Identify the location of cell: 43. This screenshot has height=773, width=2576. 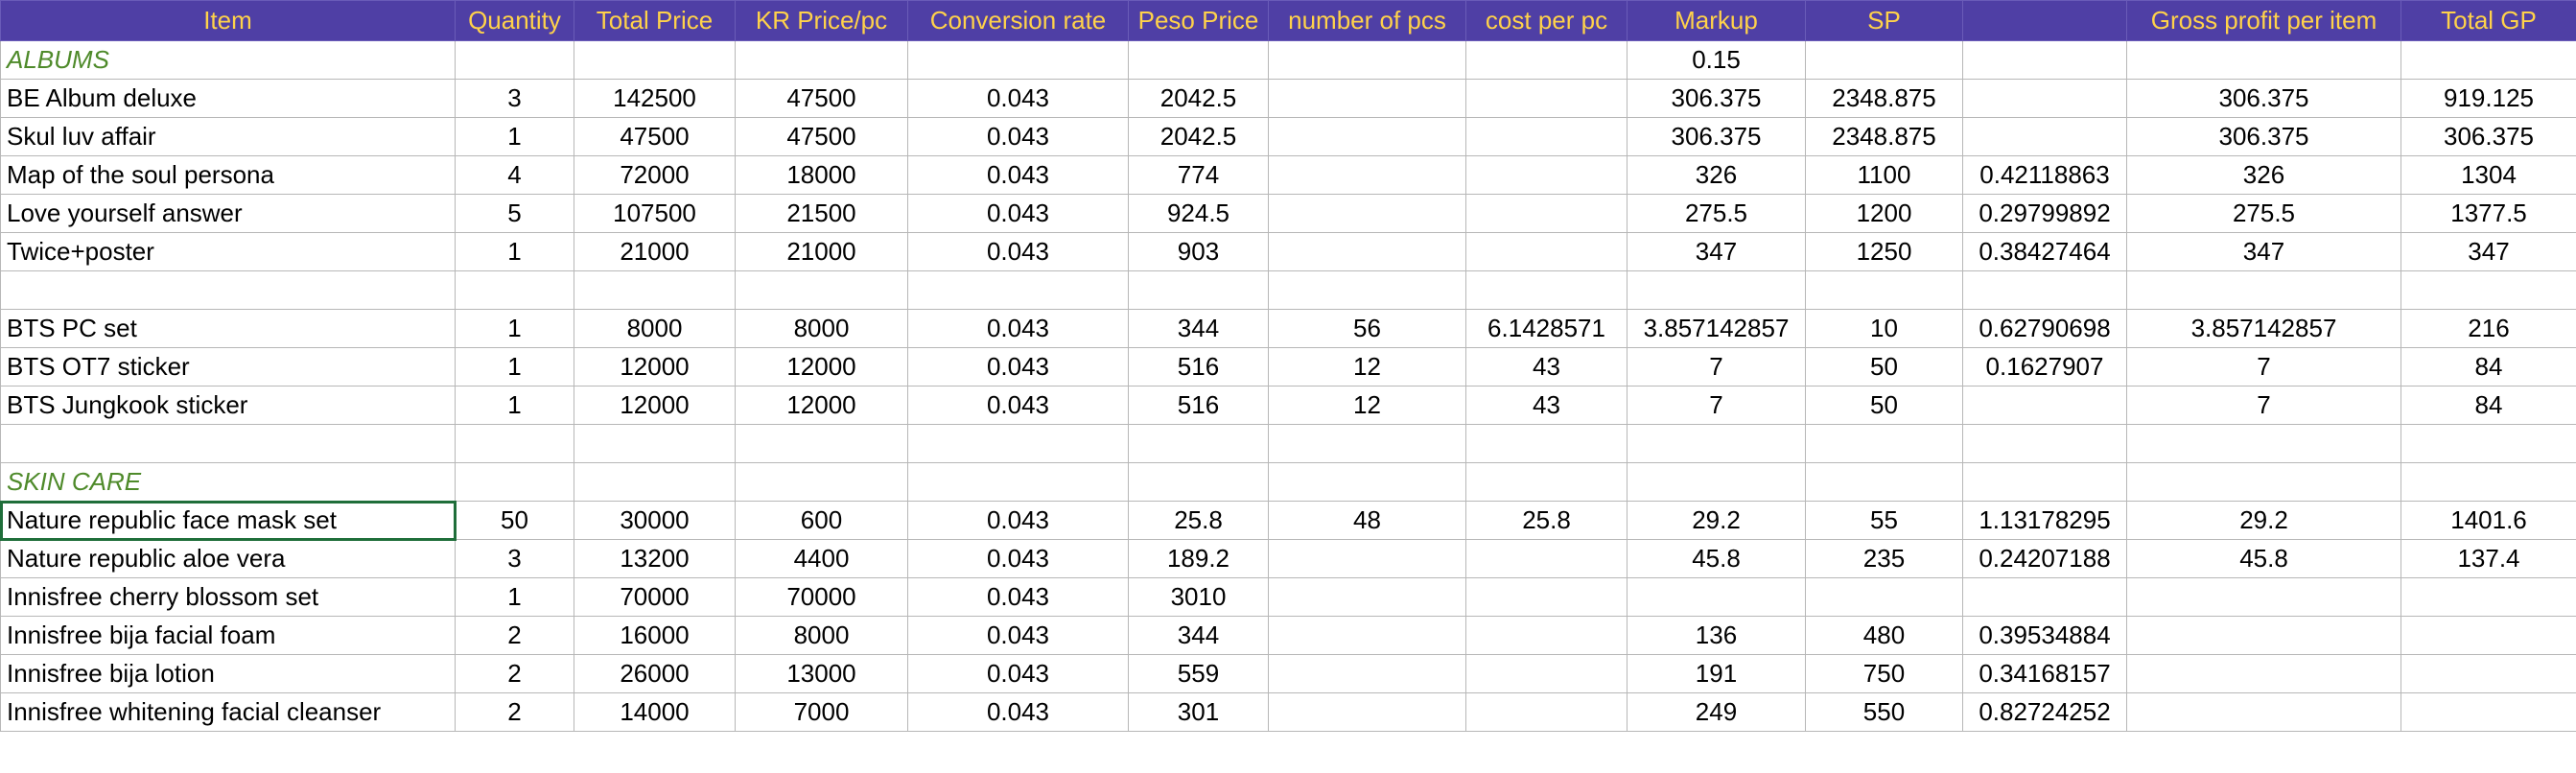
(1546, 366).